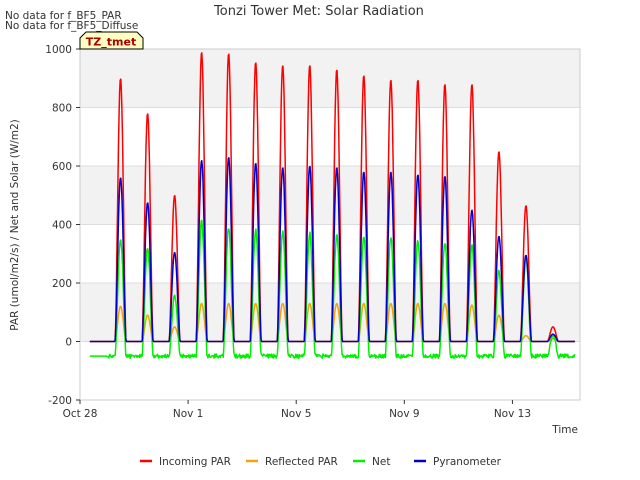 Image resolution: width=640 pixels, height=480 pixels. Describe the element at coordinates (467, 462) in the screenshot. I see `legend-label: Pyranometer` at that location.